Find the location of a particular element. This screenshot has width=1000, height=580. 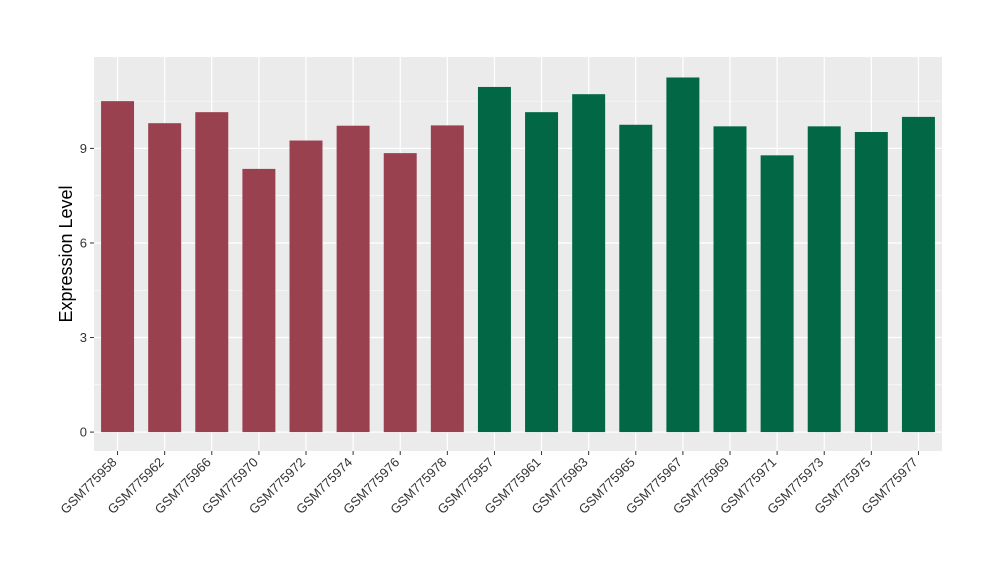

y-tick-label: 6 is located at coordinates (83, 242).